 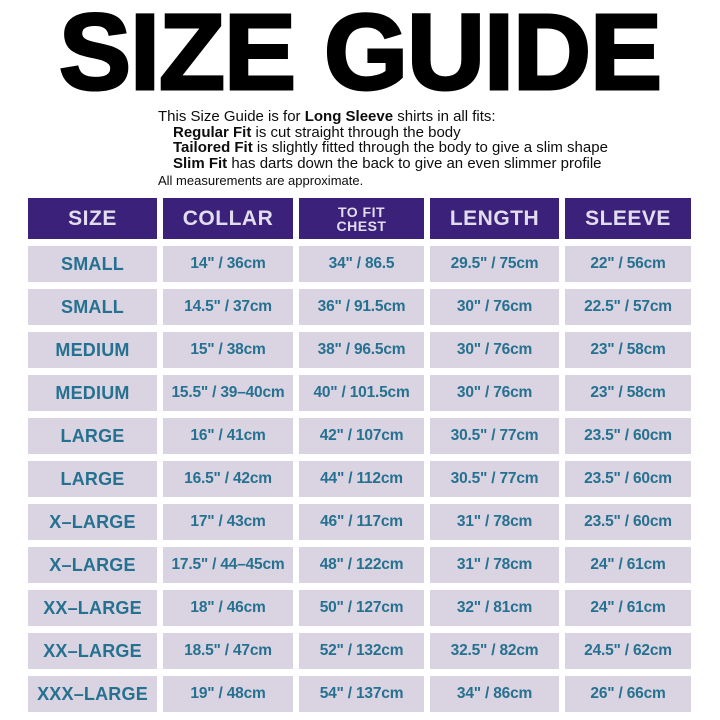 I want to click on intro-line-main-pre: This Size Guide is for, so click(x=231, y=116).